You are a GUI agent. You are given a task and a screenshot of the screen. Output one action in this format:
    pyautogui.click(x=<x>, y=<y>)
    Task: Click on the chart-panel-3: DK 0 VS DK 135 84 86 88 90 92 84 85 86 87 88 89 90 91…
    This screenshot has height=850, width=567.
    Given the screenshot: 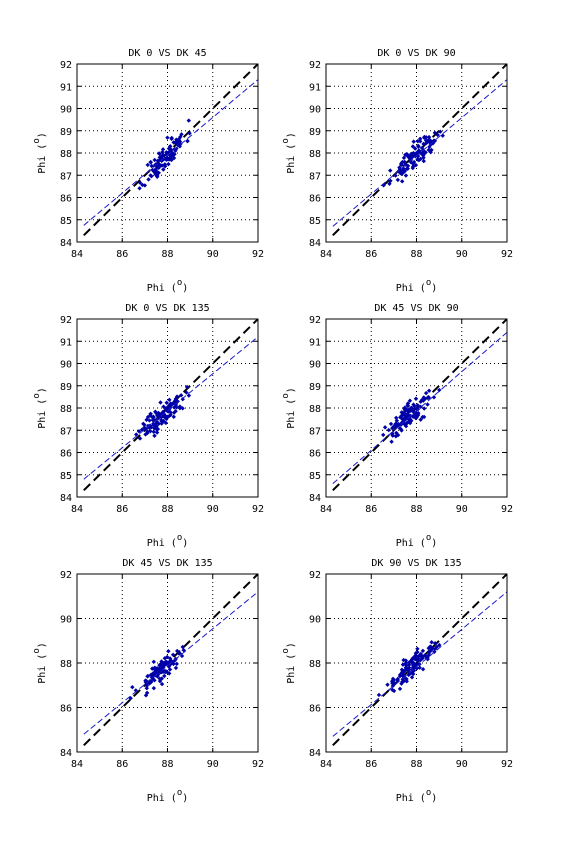 What is the action you would take?
    pyautogui.click(x=148, y=426)
    